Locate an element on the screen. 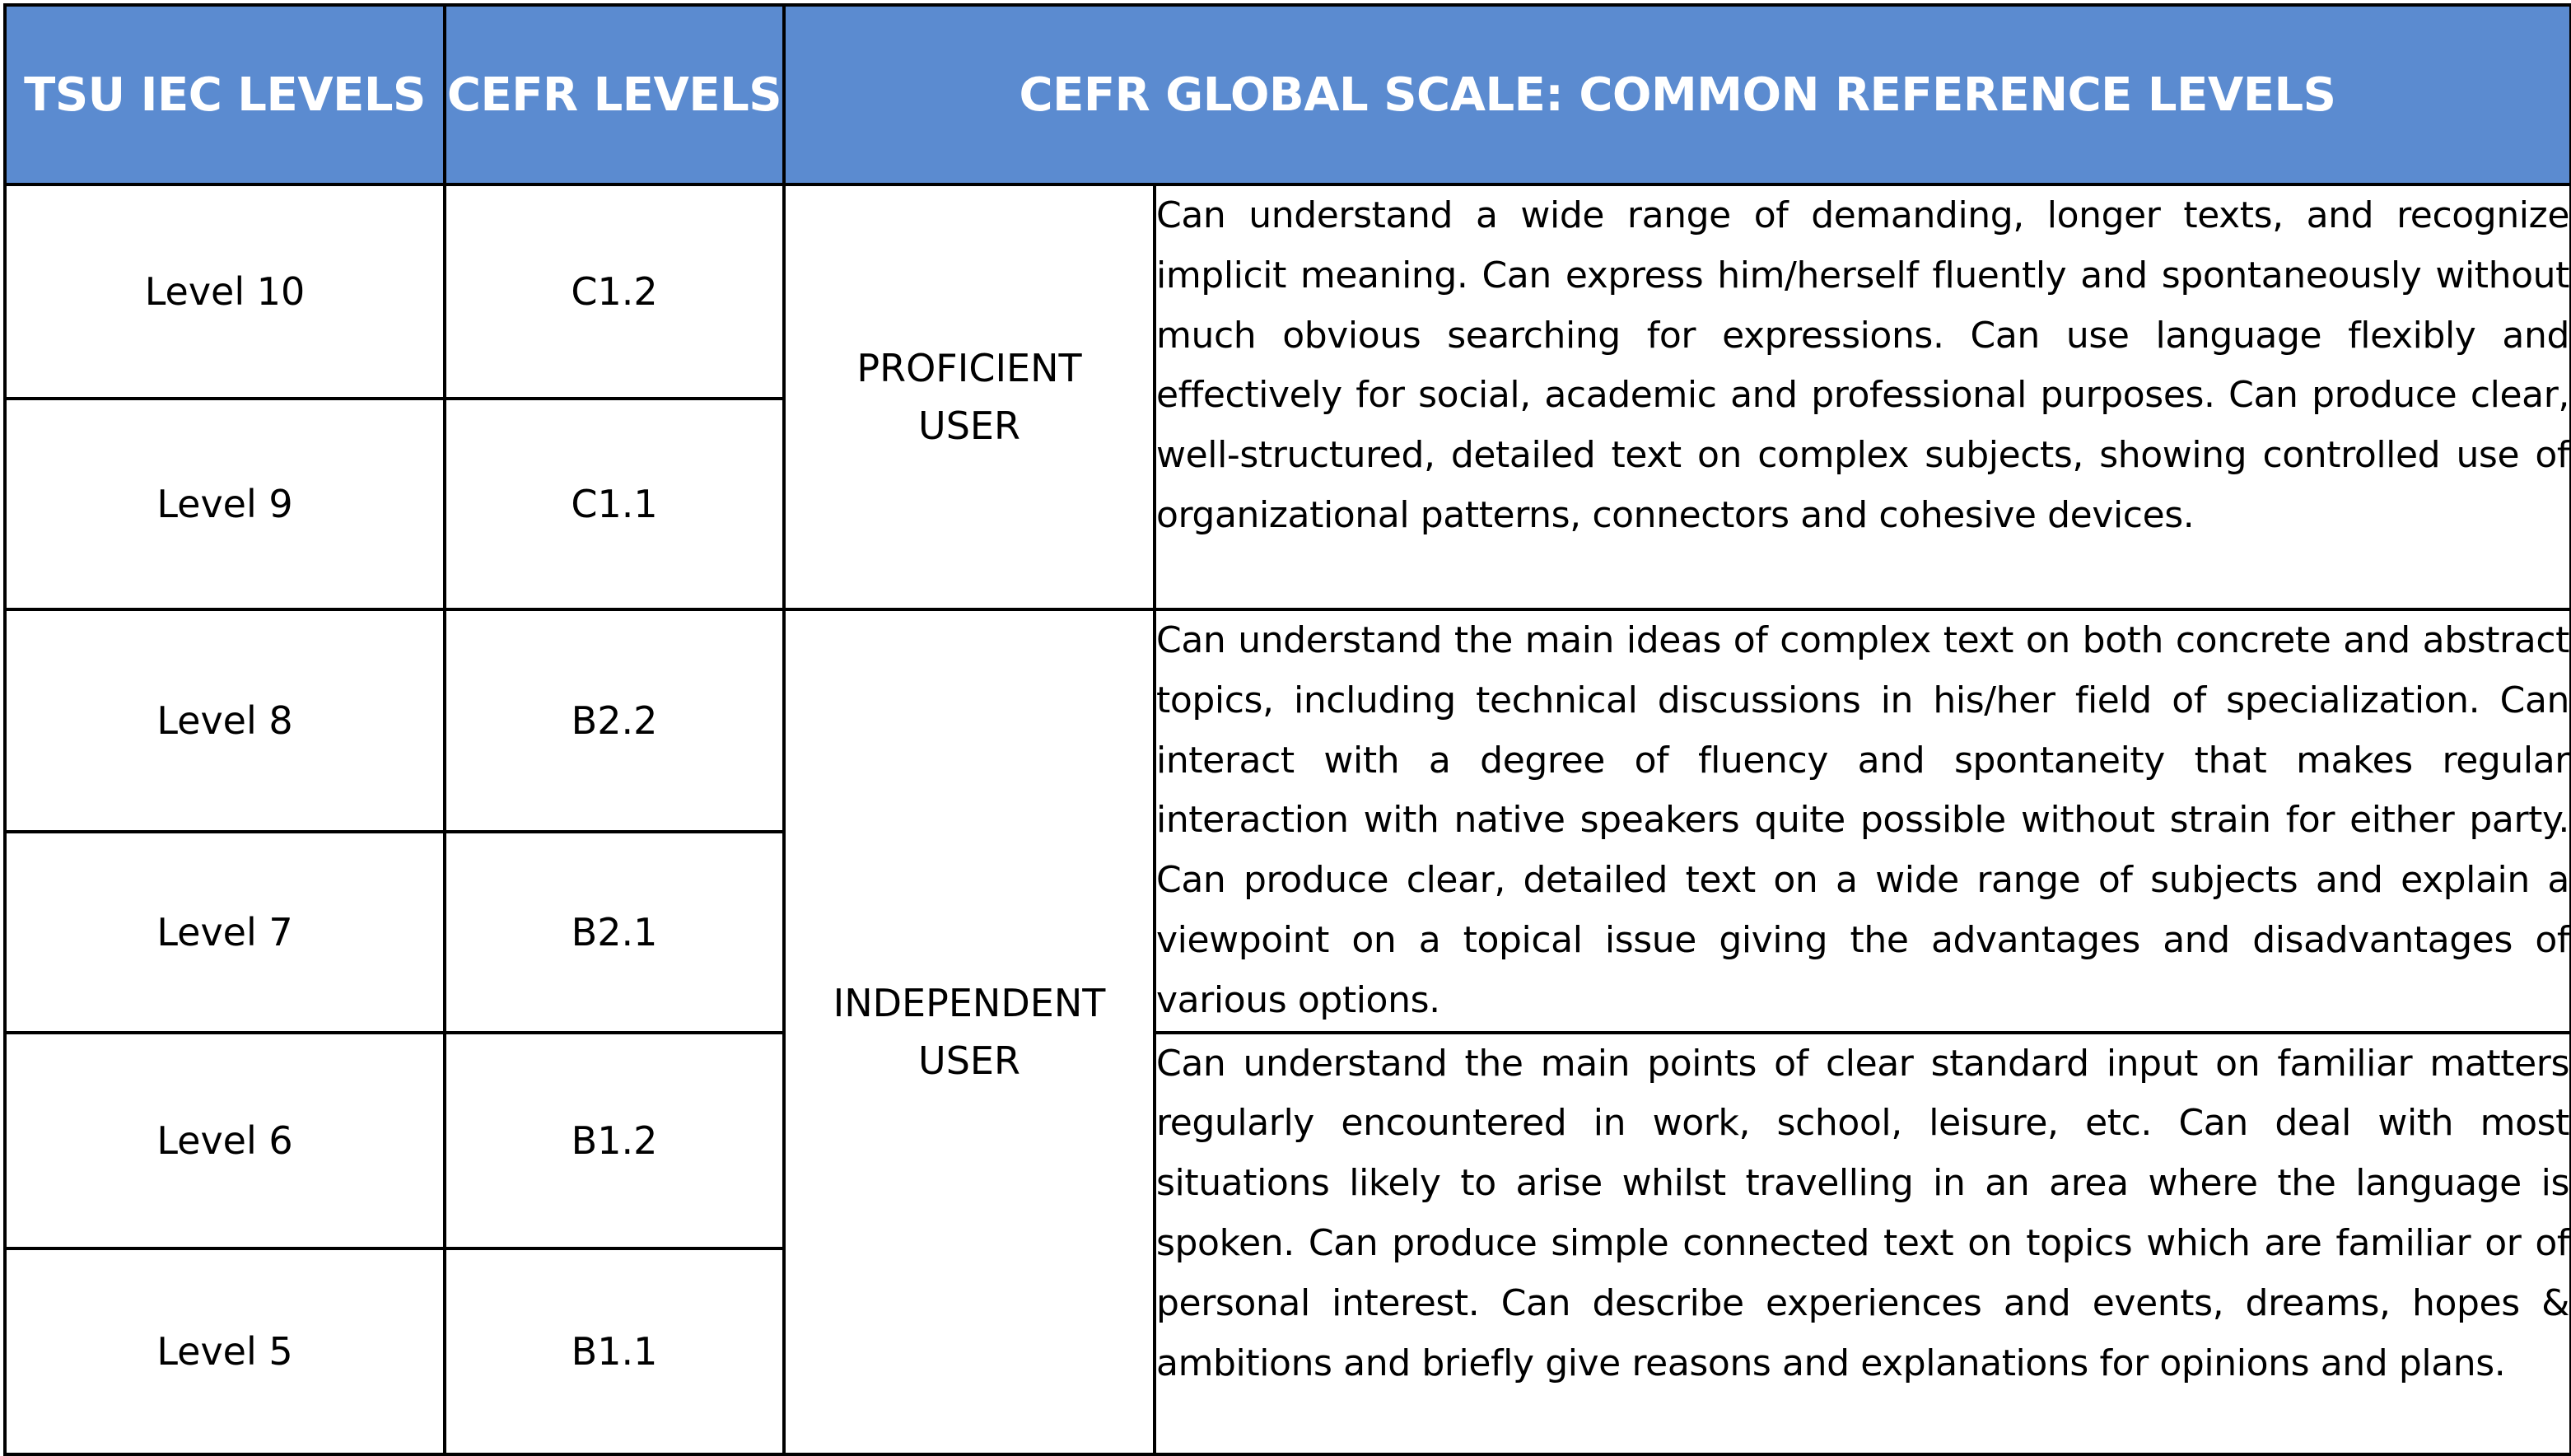 Image resolution: width=2571 pixels, height=1456 pixels. user-category-proficient: PROFICIENT USER is located at coordinates (969, 397).